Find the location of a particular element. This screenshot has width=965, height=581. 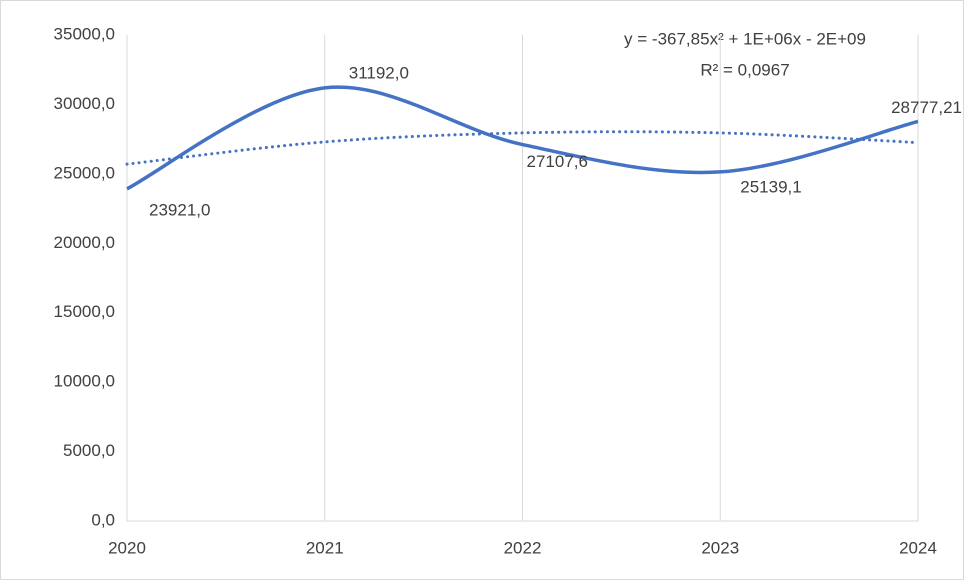

data-label: 28777,21 is located at coordinates (926, 107).